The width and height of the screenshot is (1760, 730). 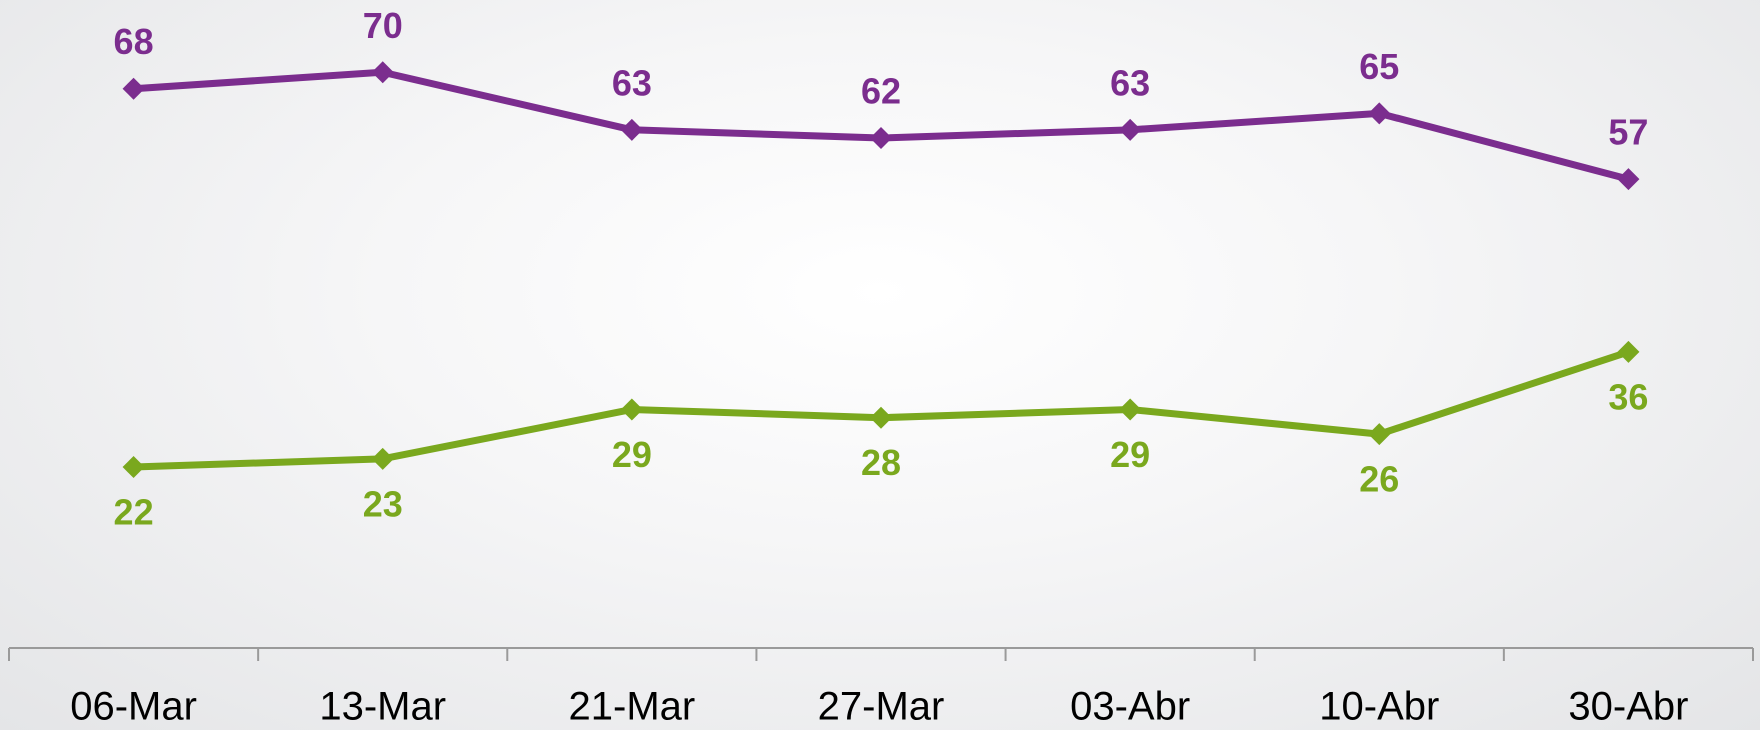 I want to click on data-label: 57, so click(x=1628, y=132).